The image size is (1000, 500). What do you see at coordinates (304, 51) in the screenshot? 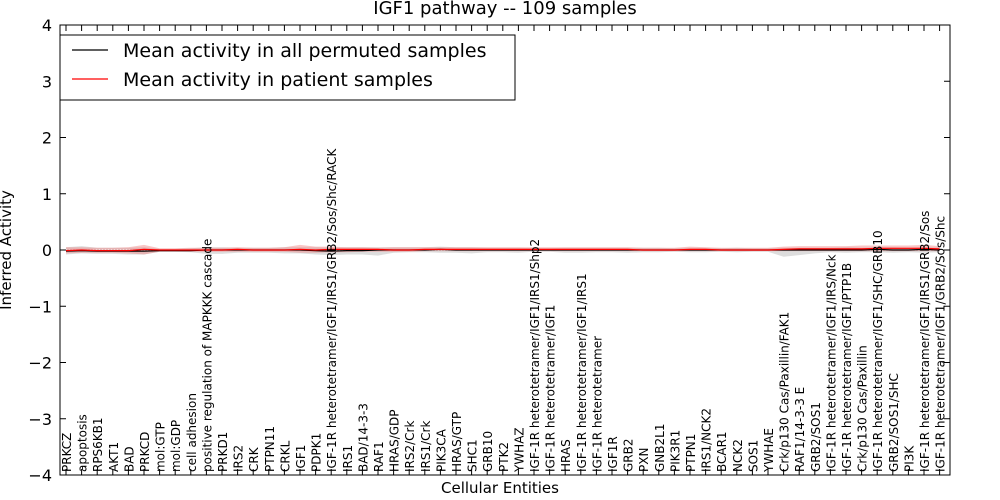
I see `legend-label-permuted: Mean activity in all permuted samples` at bounding box center [304, 51].